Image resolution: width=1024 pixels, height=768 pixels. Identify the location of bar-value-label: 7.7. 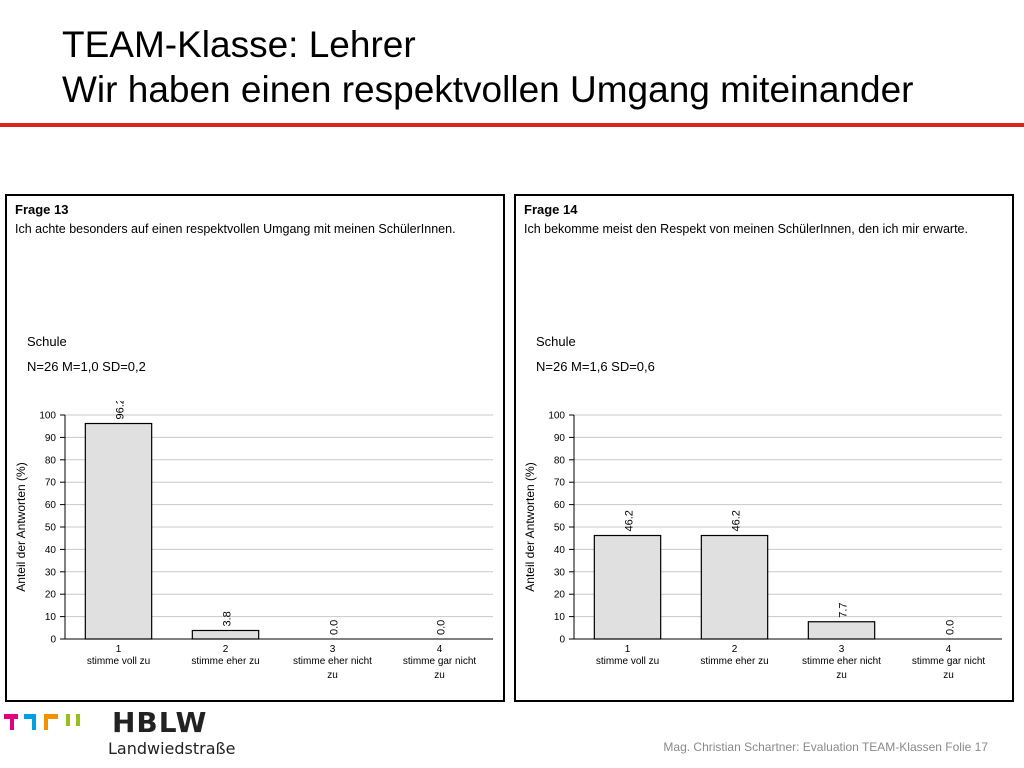
(844, 609).